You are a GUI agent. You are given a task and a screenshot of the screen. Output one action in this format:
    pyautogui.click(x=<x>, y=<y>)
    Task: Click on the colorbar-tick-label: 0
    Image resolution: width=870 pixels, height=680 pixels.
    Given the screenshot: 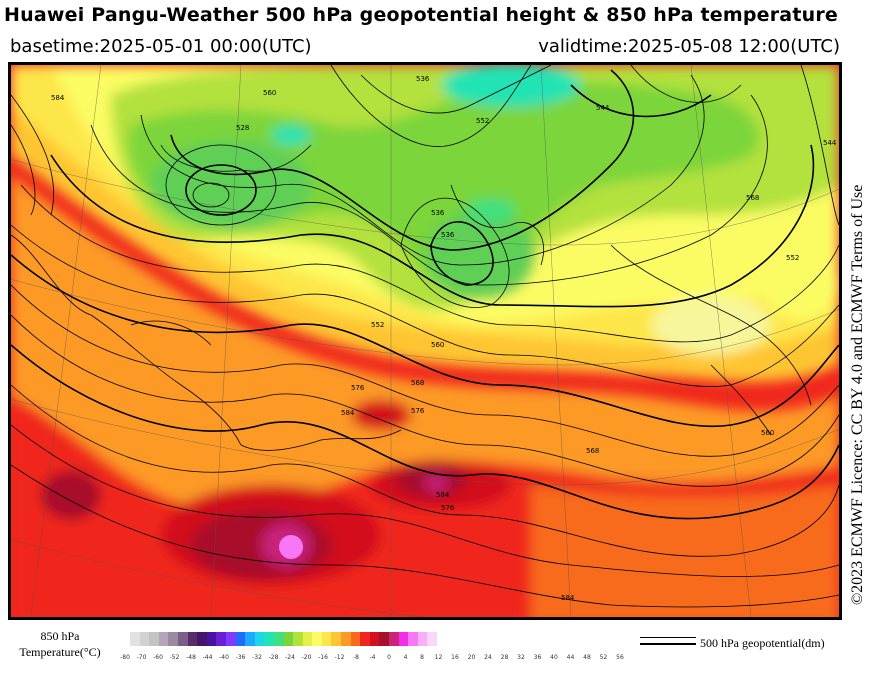 What is the action you would take?
    pyautogui.click(x=389, y=657)
    